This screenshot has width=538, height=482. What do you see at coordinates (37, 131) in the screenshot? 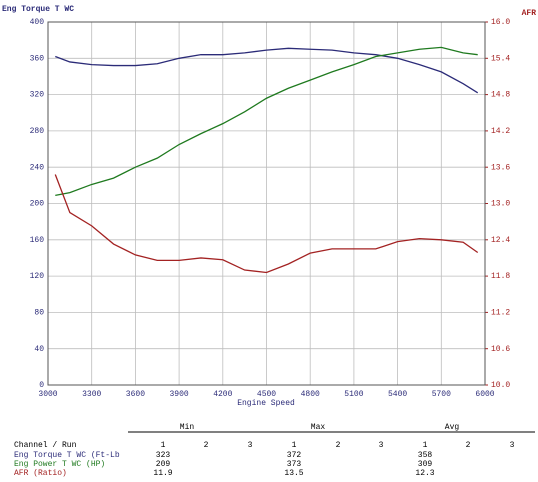
I see `y-tick-label: 280` at bounding box center [37, 131].